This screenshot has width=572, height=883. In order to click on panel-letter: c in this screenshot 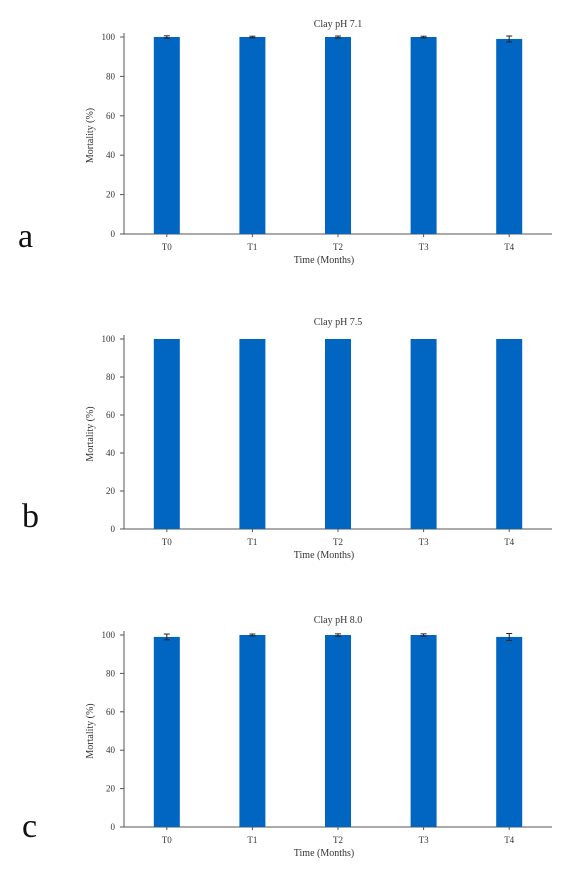, I will do `click(30, 826)`.